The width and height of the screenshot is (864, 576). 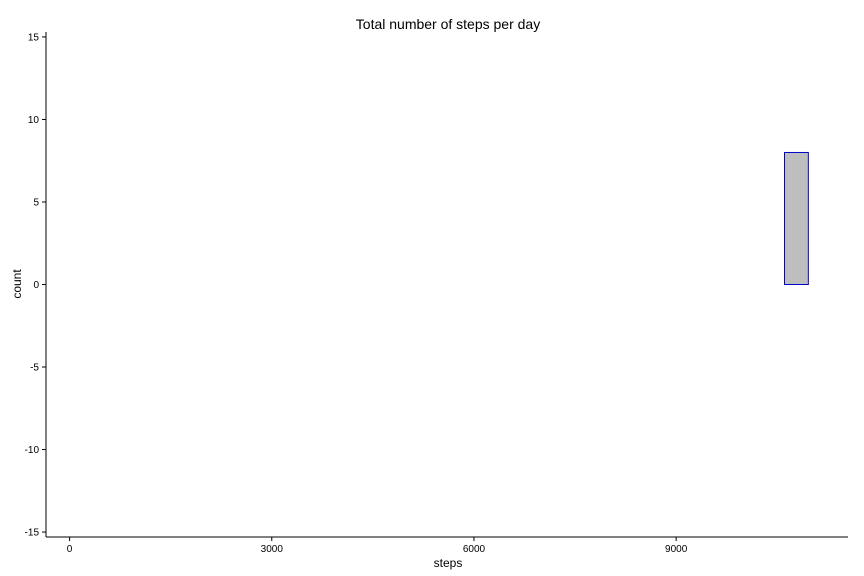 What do you see at coordinates (474, 549) in the screenshot?
I see `x-tick-label: 6000` at bounding box center [474, 549].